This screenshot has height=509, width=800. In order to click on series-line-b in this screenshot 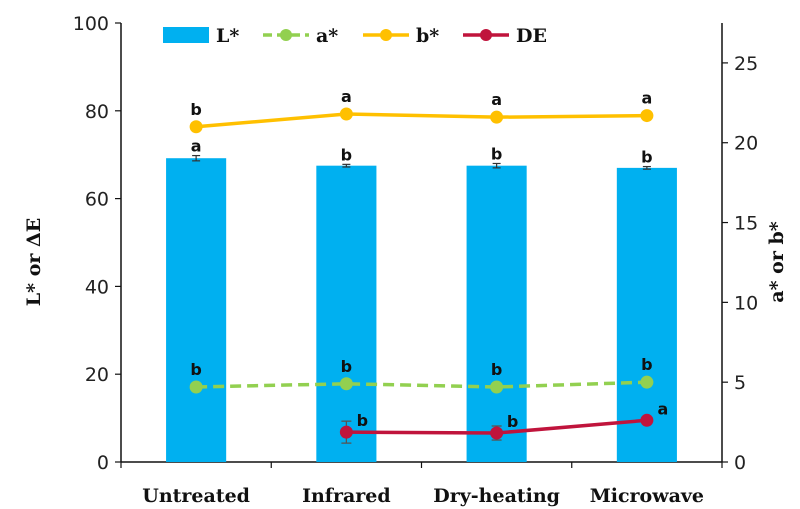, I will do `click(421, 120)`.